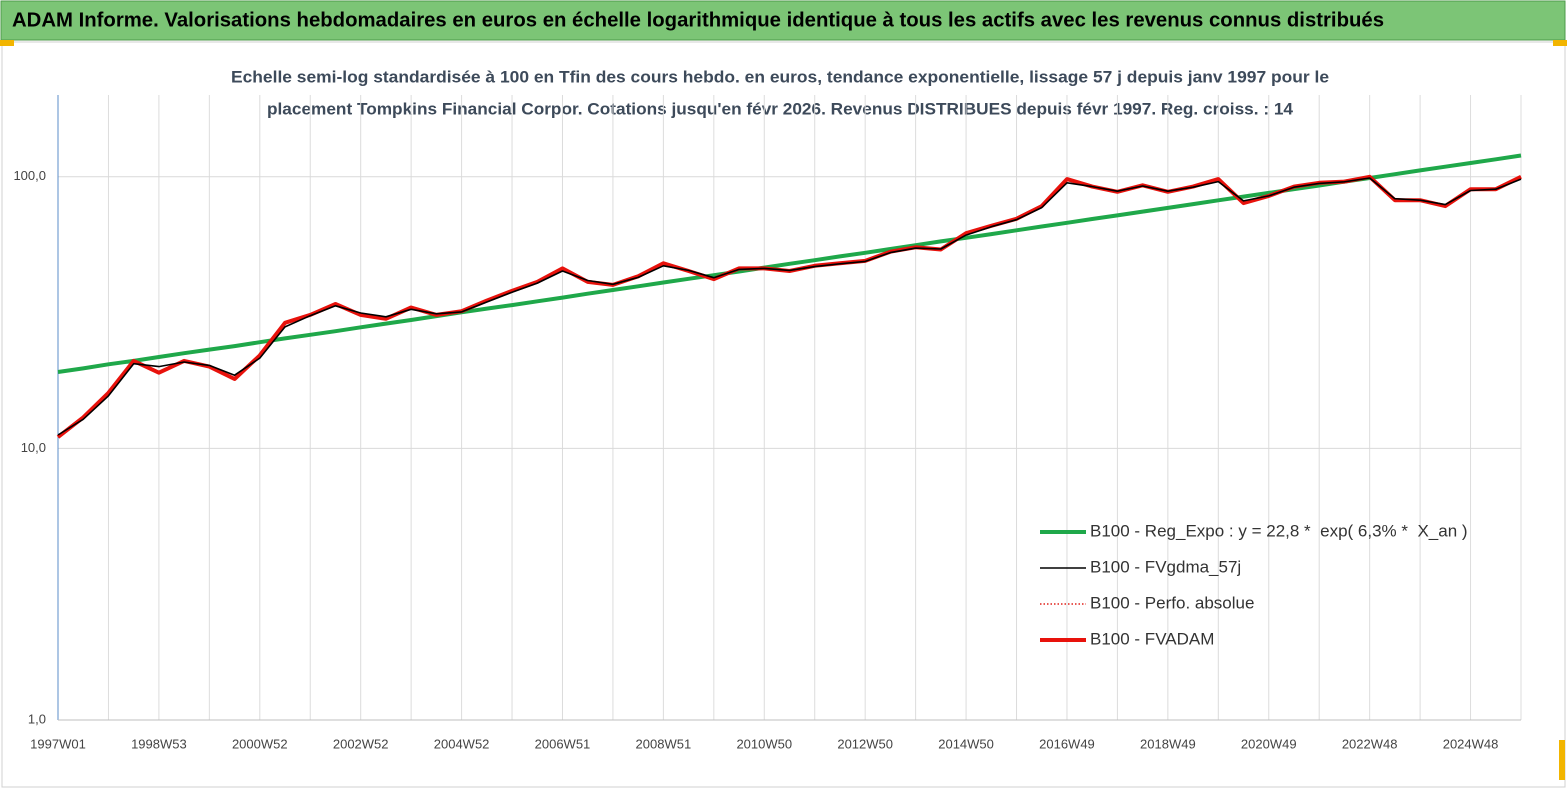 The width and height of the screenshot is (1567, 790). I want to click on y-tick-label: 100,0, so click(29, 175).